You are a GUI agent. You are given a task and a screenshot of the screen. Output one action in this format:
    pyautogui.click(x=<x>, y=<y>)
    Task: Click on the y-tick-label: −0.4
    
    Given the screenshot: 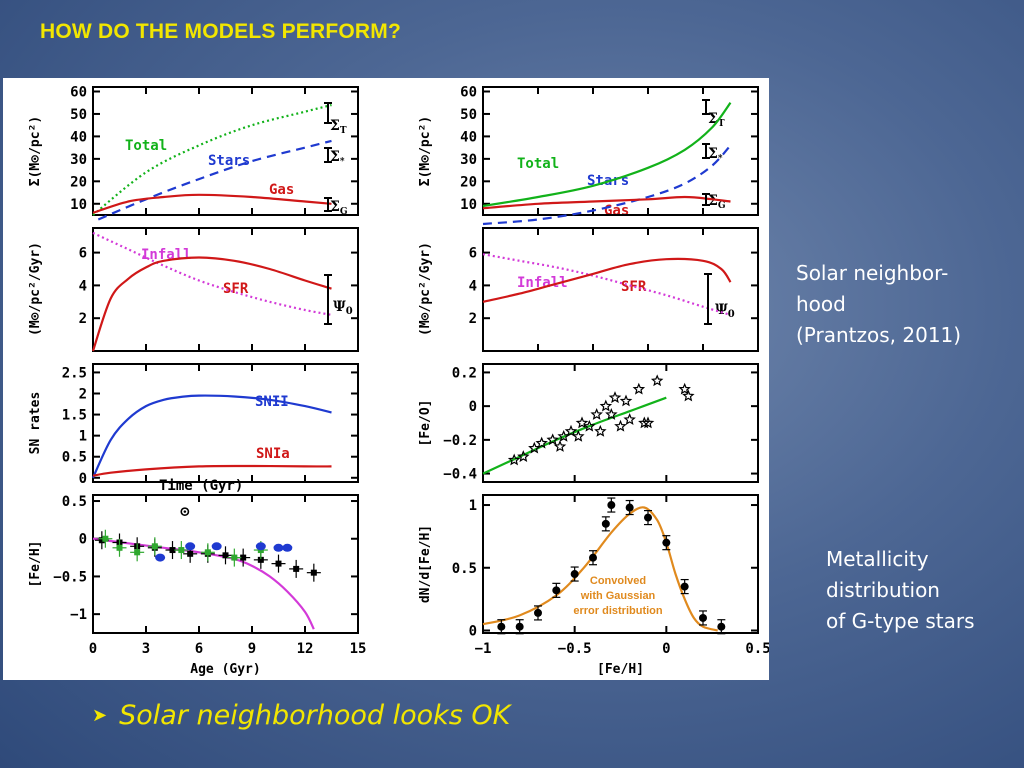 What is the action you would take?
    pyautogui.click(x=460, y=475)
    